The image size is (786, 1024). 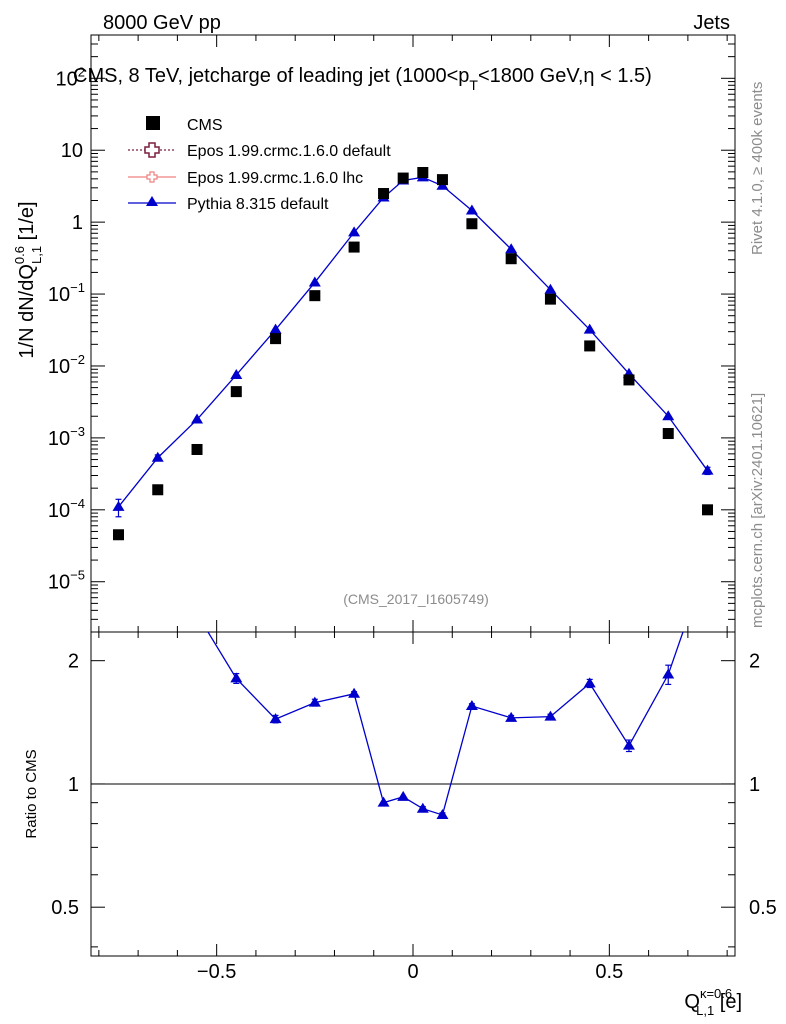 I want to click on ratio-y-tick-label: 2, so click(x=73, y=662).